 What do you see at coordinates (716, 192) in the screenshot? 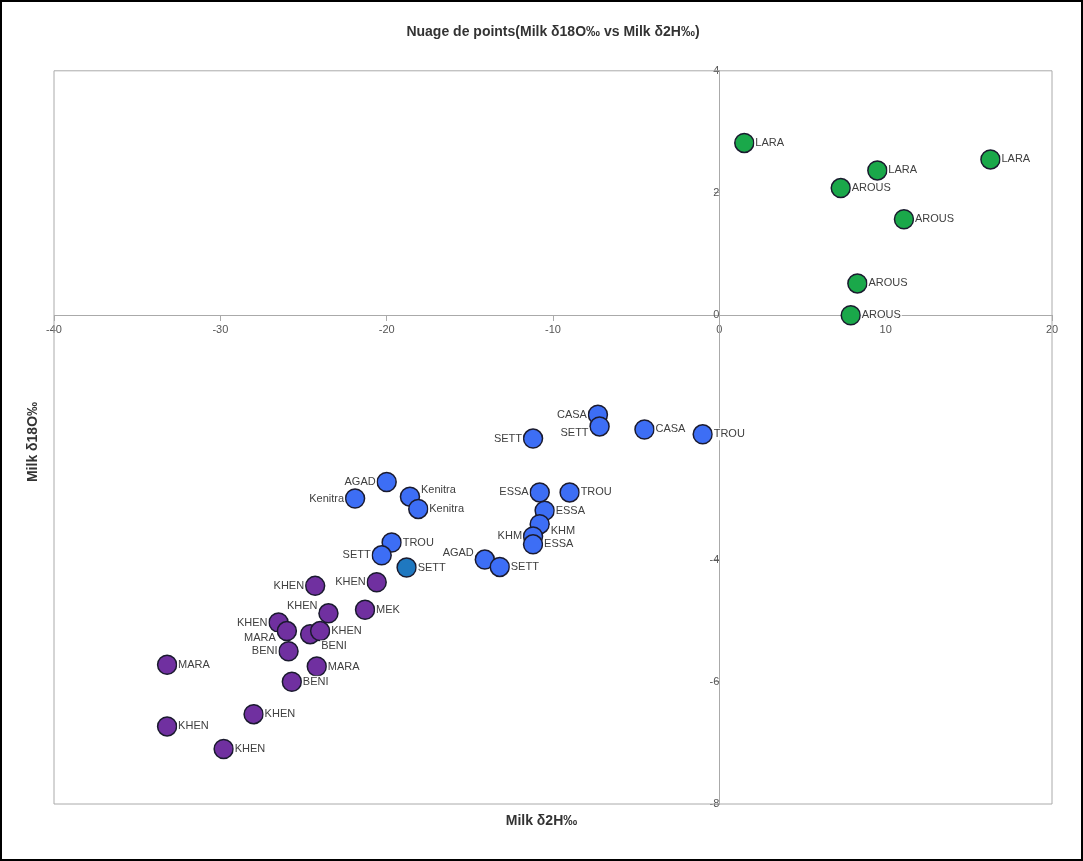
I see `y-tick-label: 2` at bounding box center [716, 192].